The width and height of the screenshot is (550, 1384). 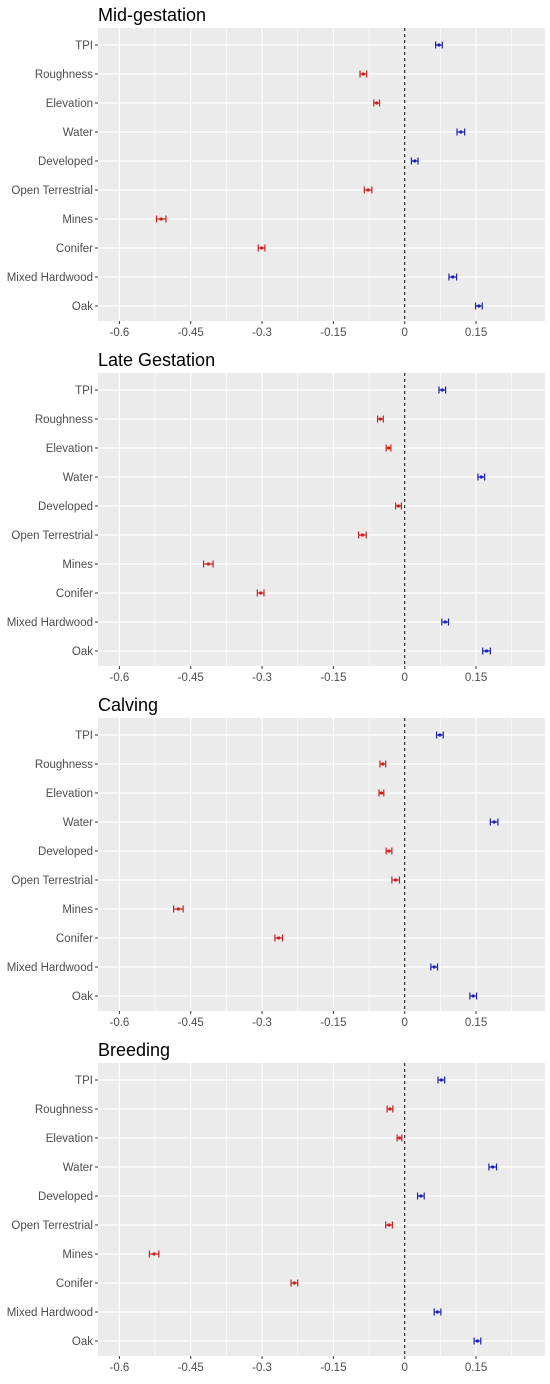 I want to click on panel-title: Late Gestation, so click(x=156, y=360).